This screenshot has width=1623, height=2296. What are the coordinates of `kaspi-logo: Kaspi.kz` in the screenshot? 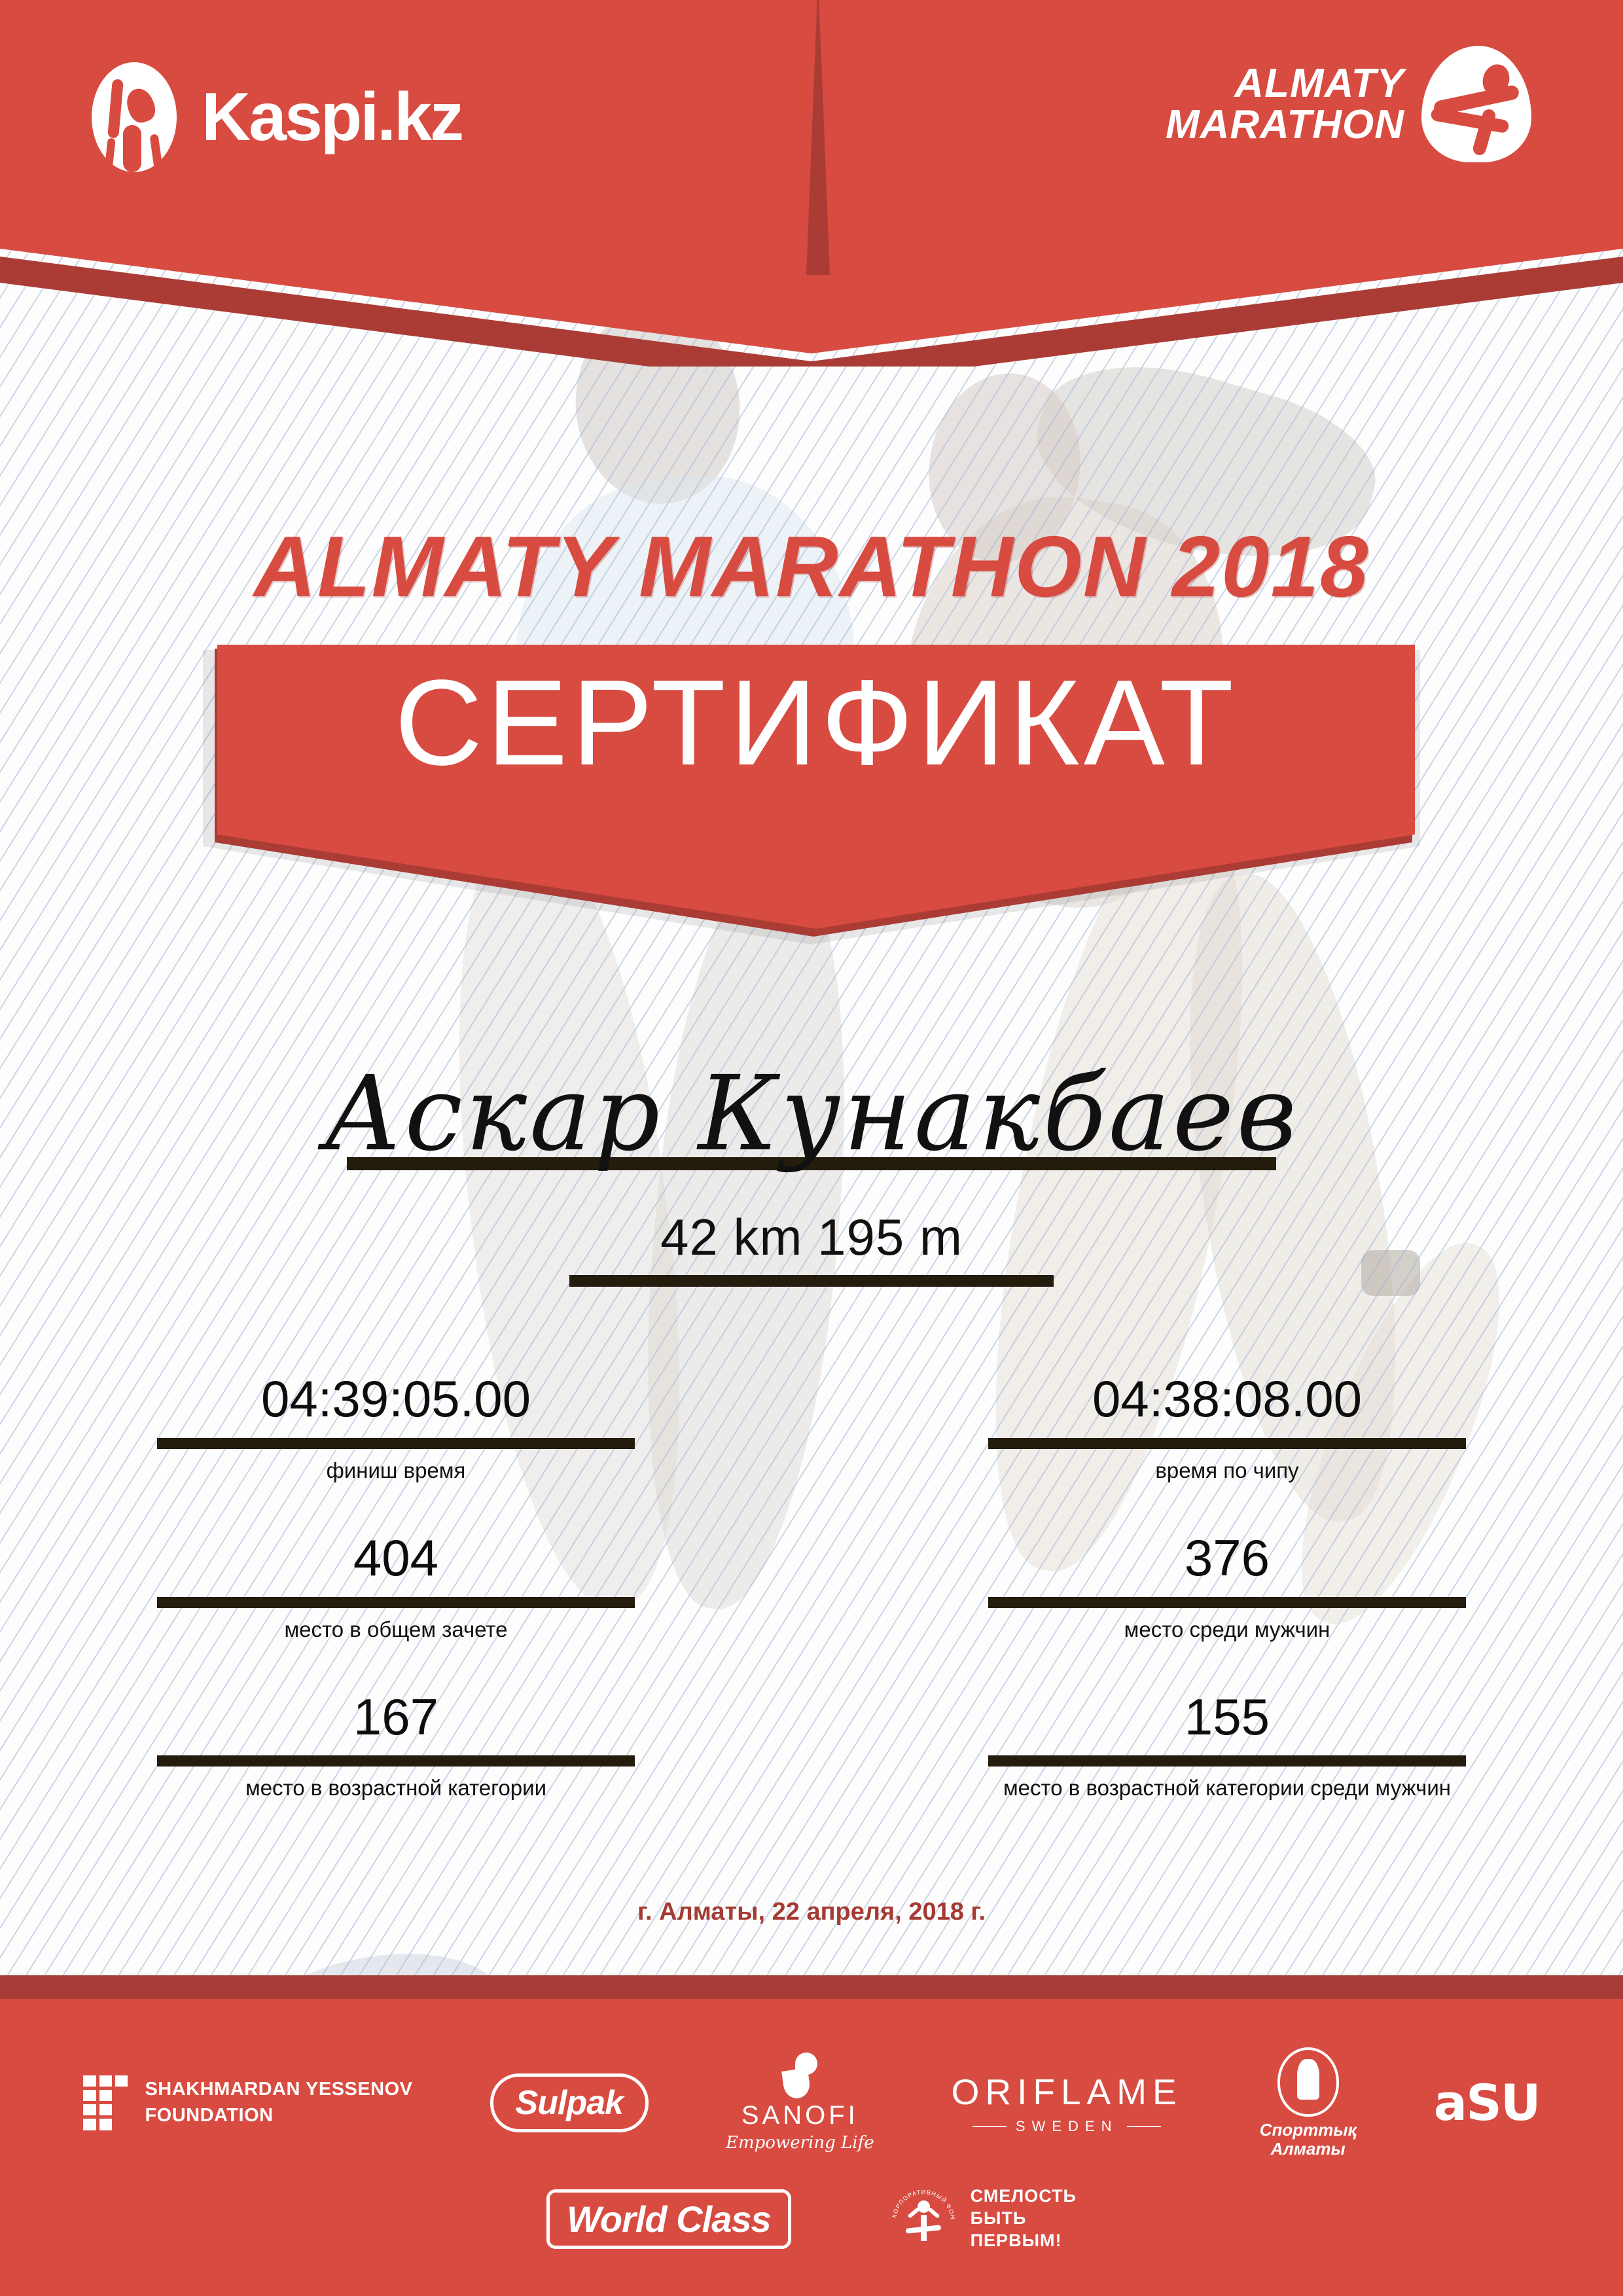 It's located at (278, 117).